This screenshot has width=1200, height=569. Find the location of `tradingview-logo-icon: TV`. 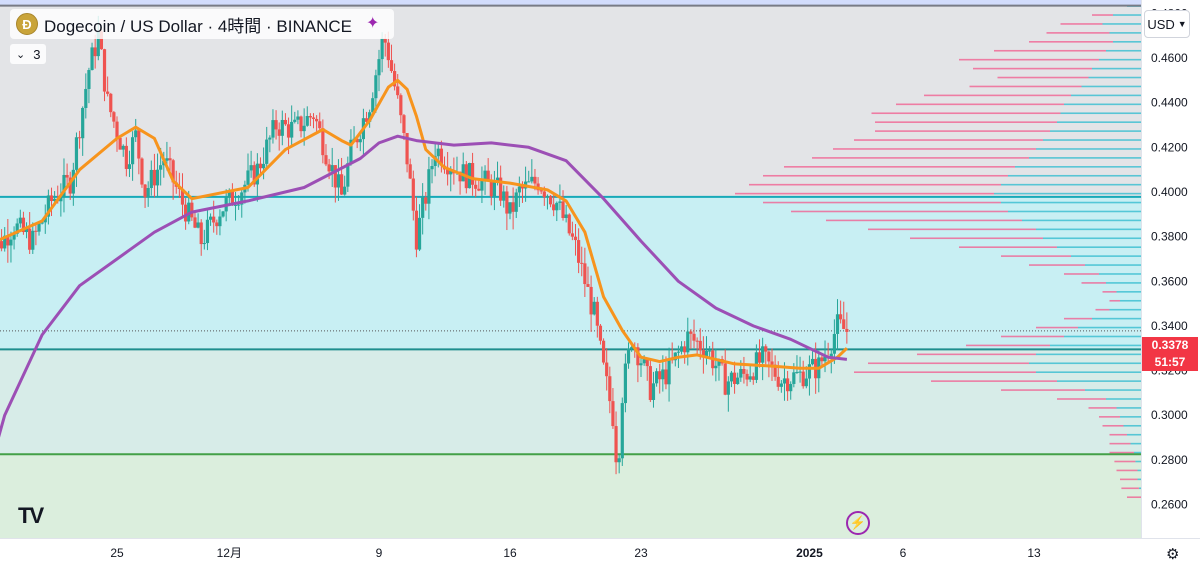

tradingview-logo-icon: TV is located at coordinates (30, 516).